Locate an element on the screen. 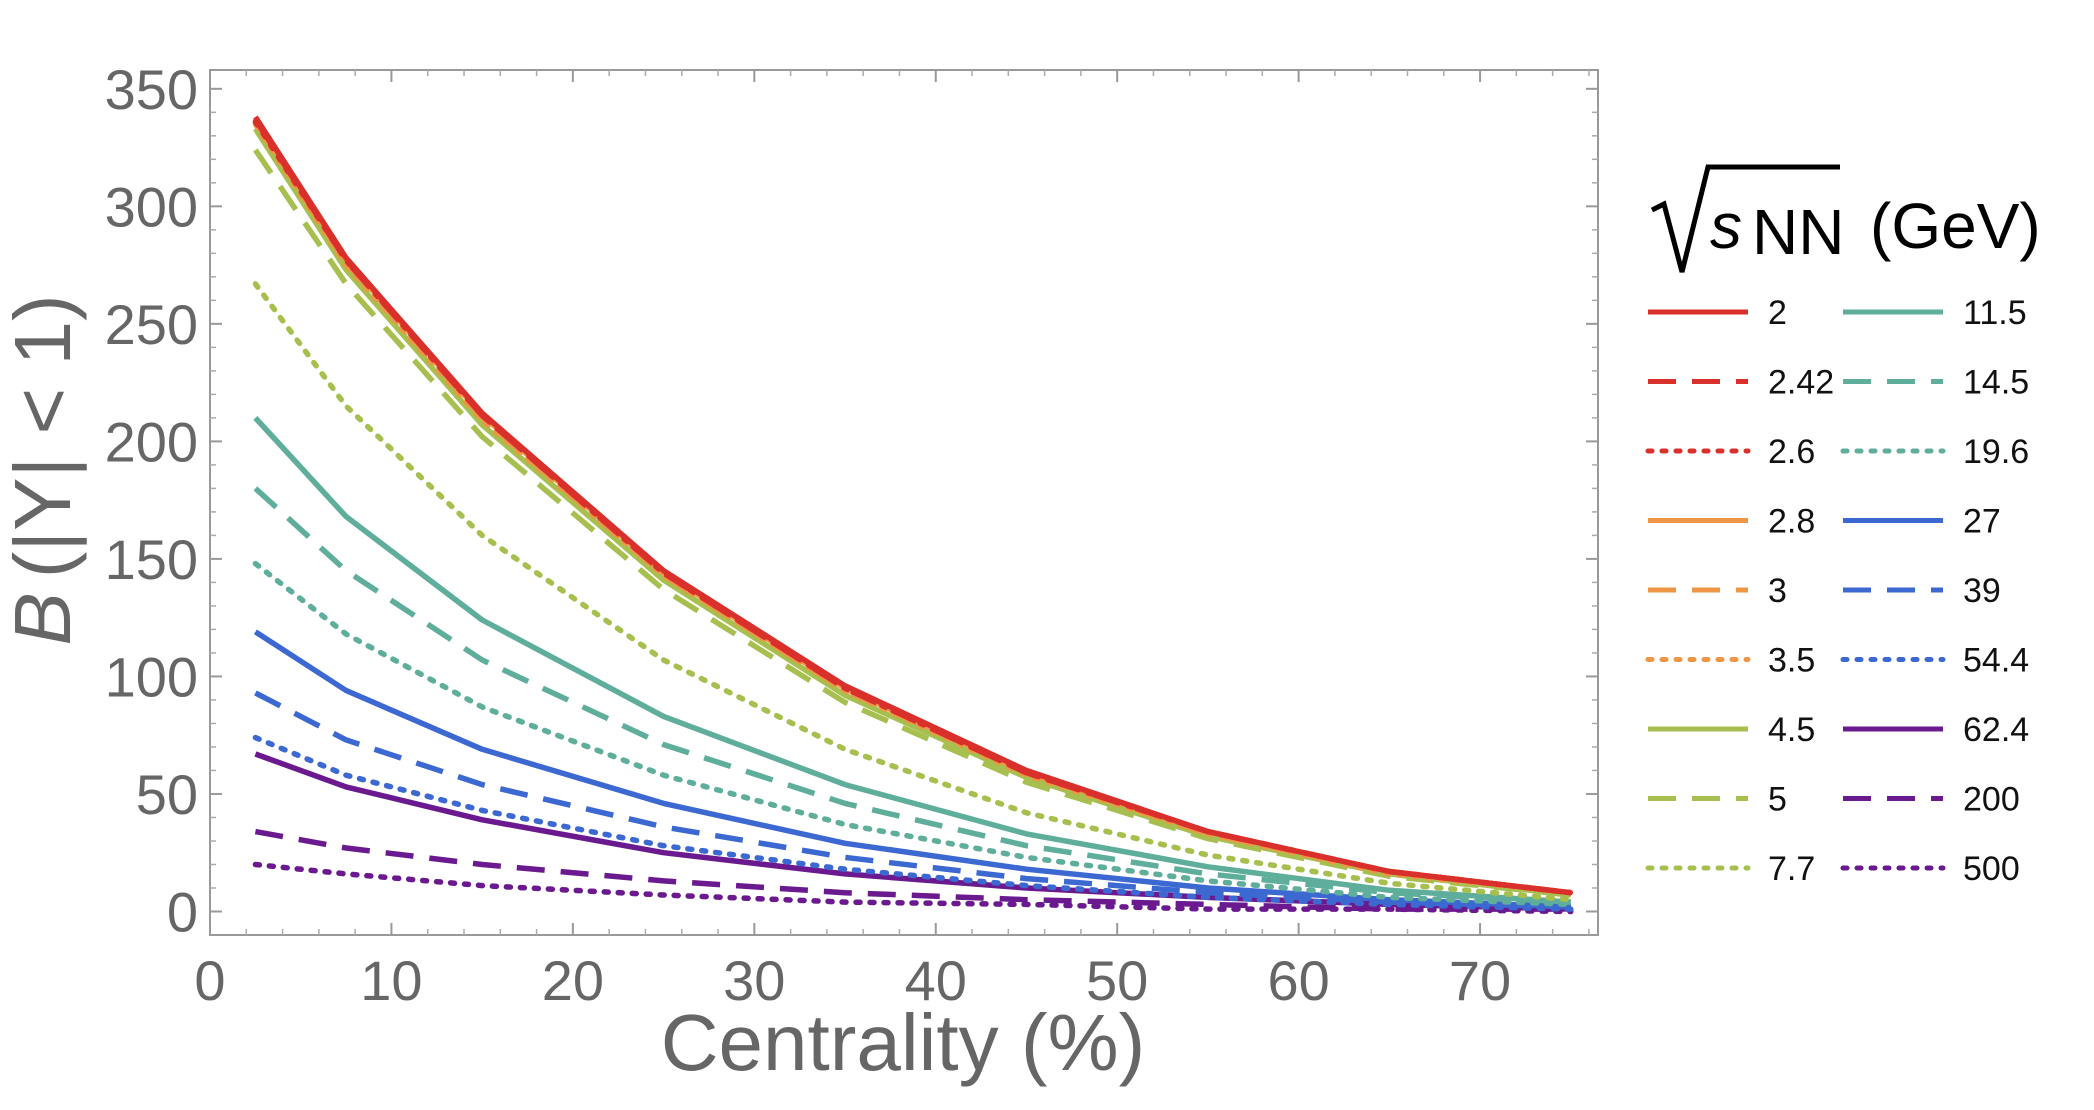  legend-label: 3 is located at coordinates (1777, 591).